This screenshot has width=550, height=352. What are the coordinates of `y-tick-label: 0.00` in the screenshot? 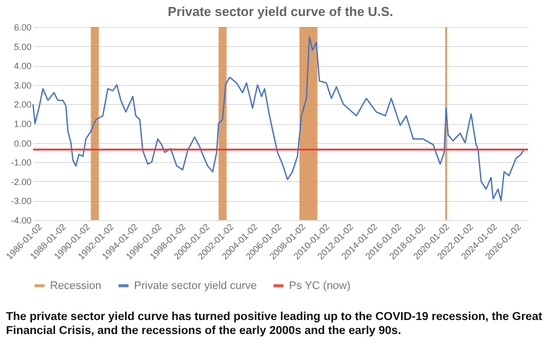 It's located at (23, 143).